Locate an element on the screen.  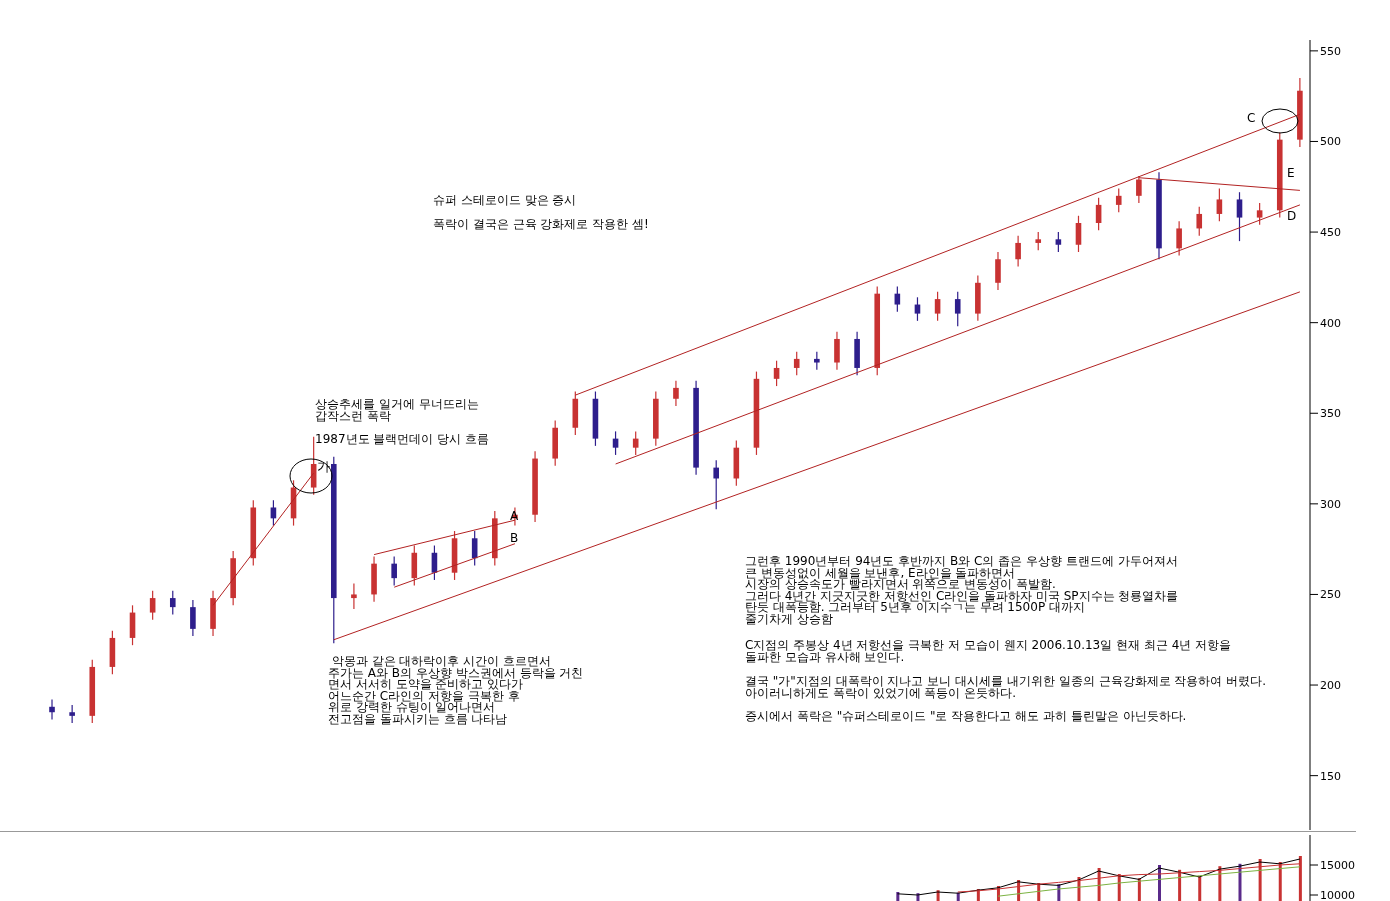
annotation: 슈퍼 스테로이드 맞은 증시 is located at coordinates (505, 200).